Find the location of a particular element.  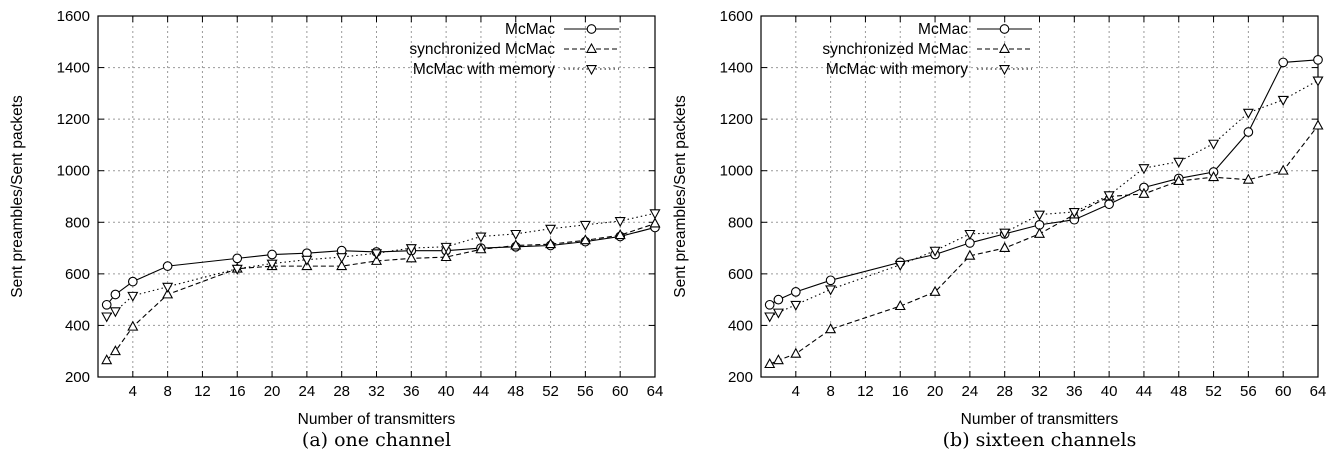

y-tick-label: 200 is located at coordinates (740, 377).